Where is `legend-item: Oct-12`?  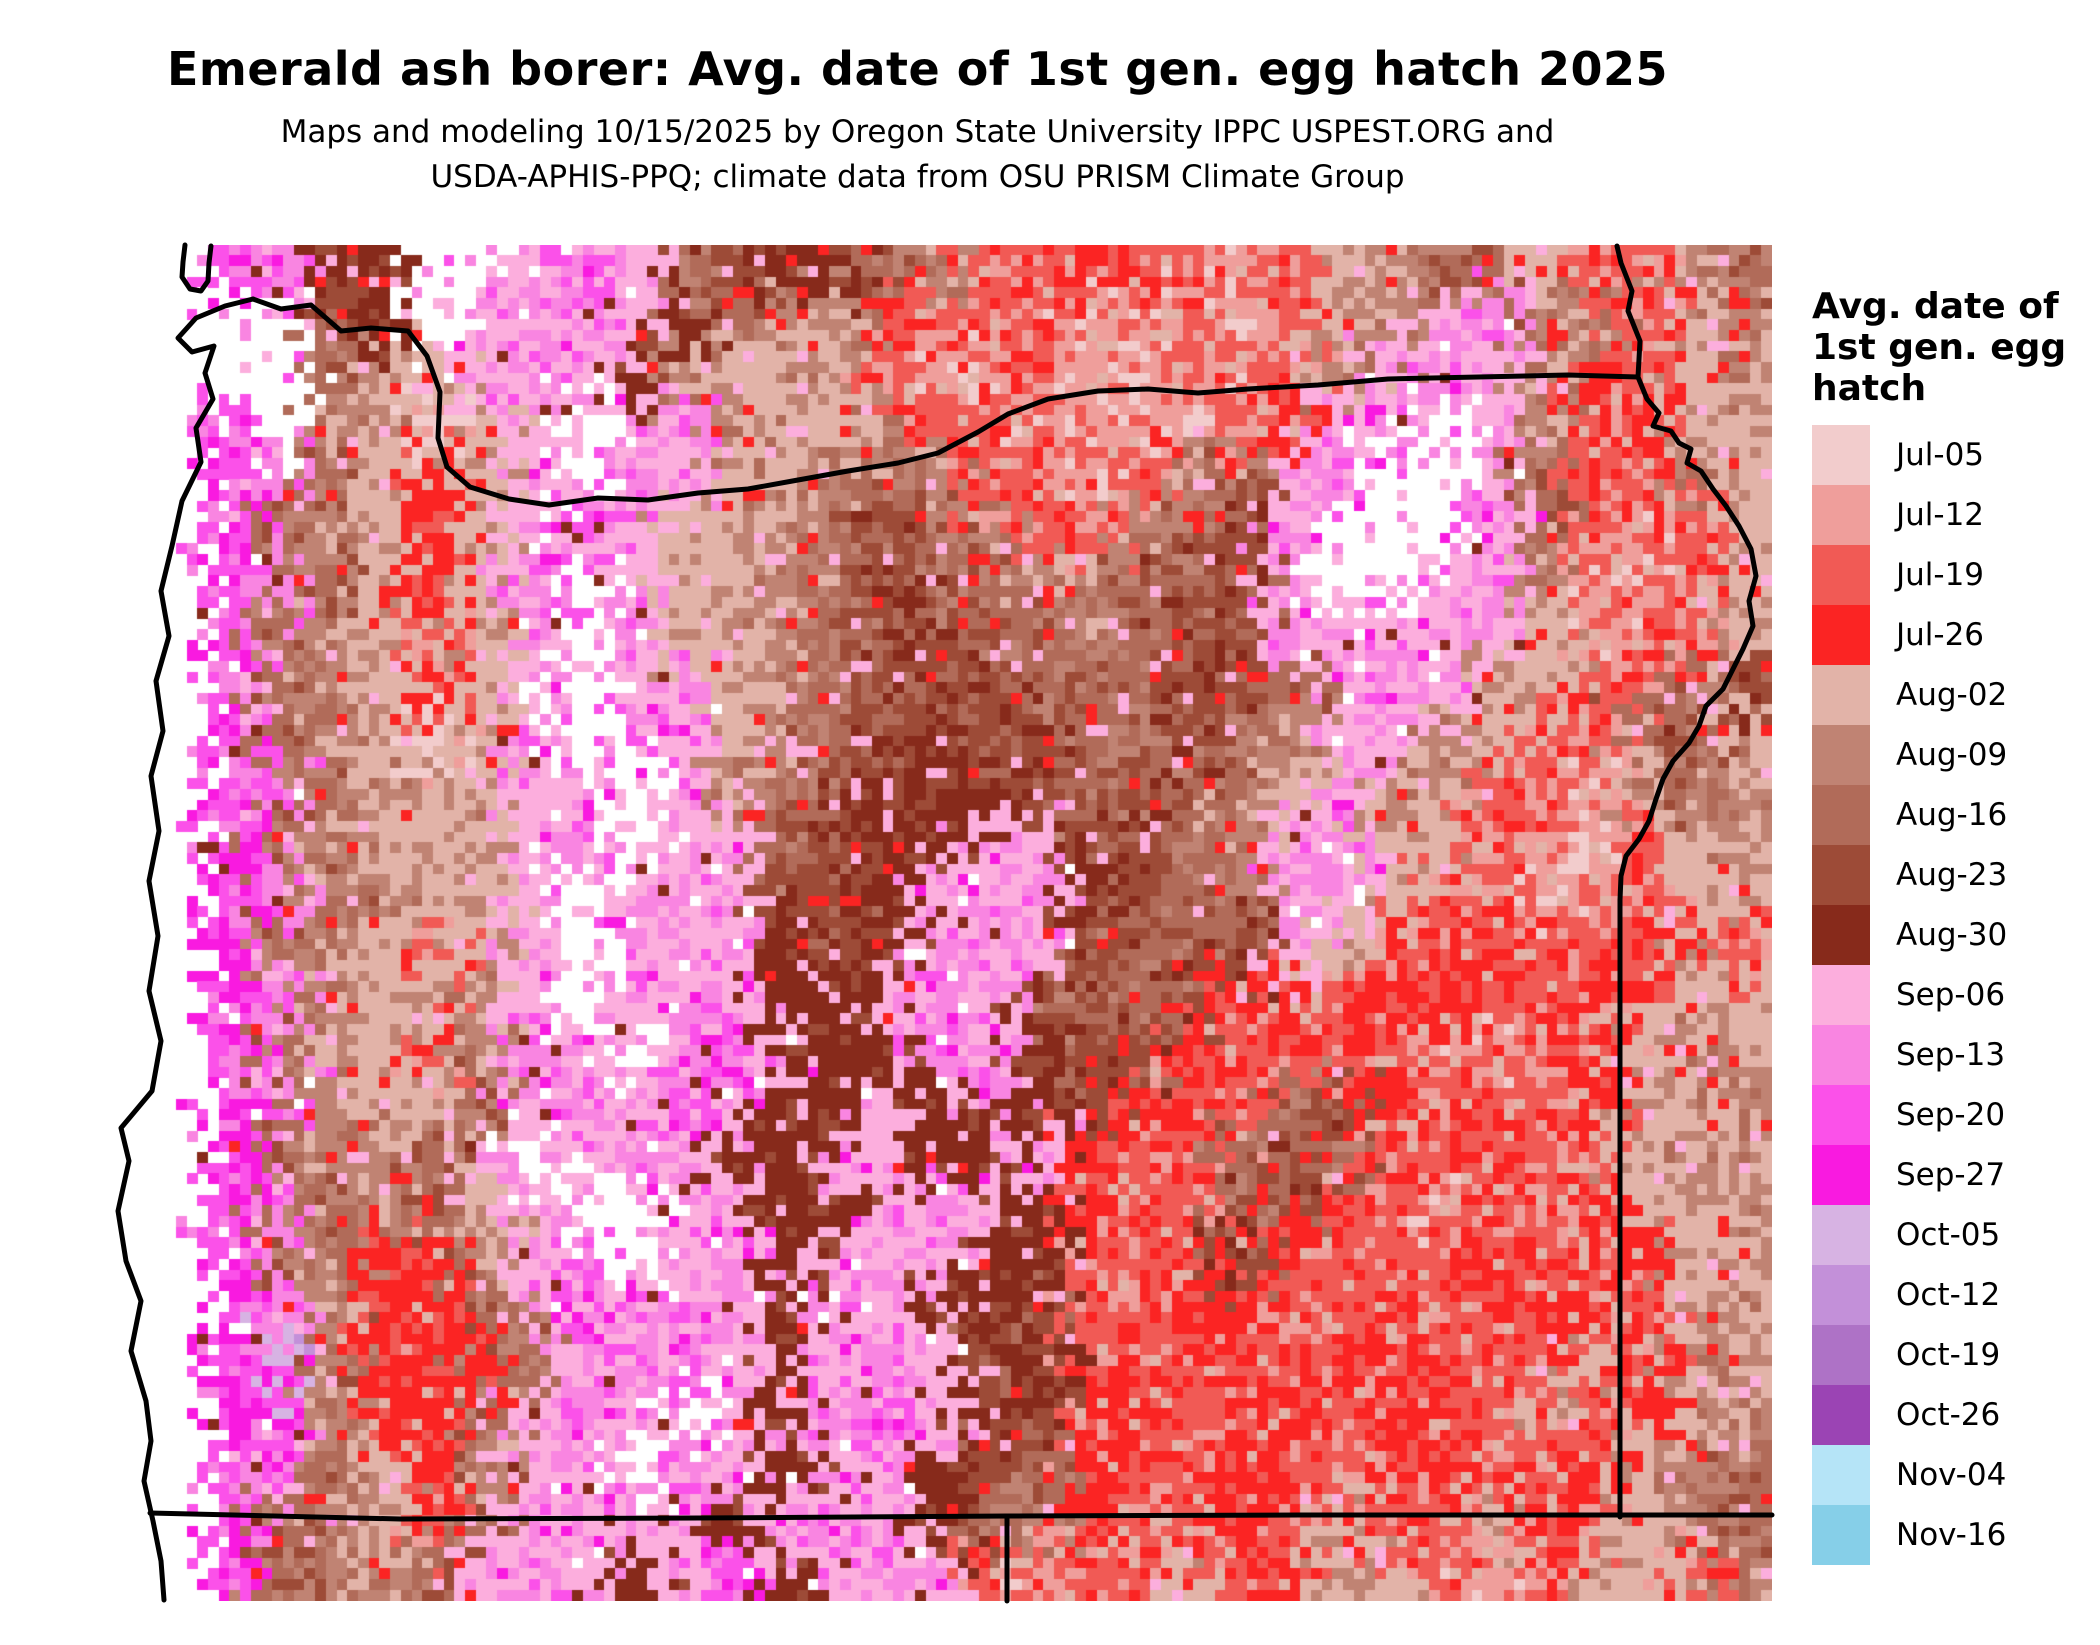 legend-item: Oct-12 is located at coordinates (1954, 1295).